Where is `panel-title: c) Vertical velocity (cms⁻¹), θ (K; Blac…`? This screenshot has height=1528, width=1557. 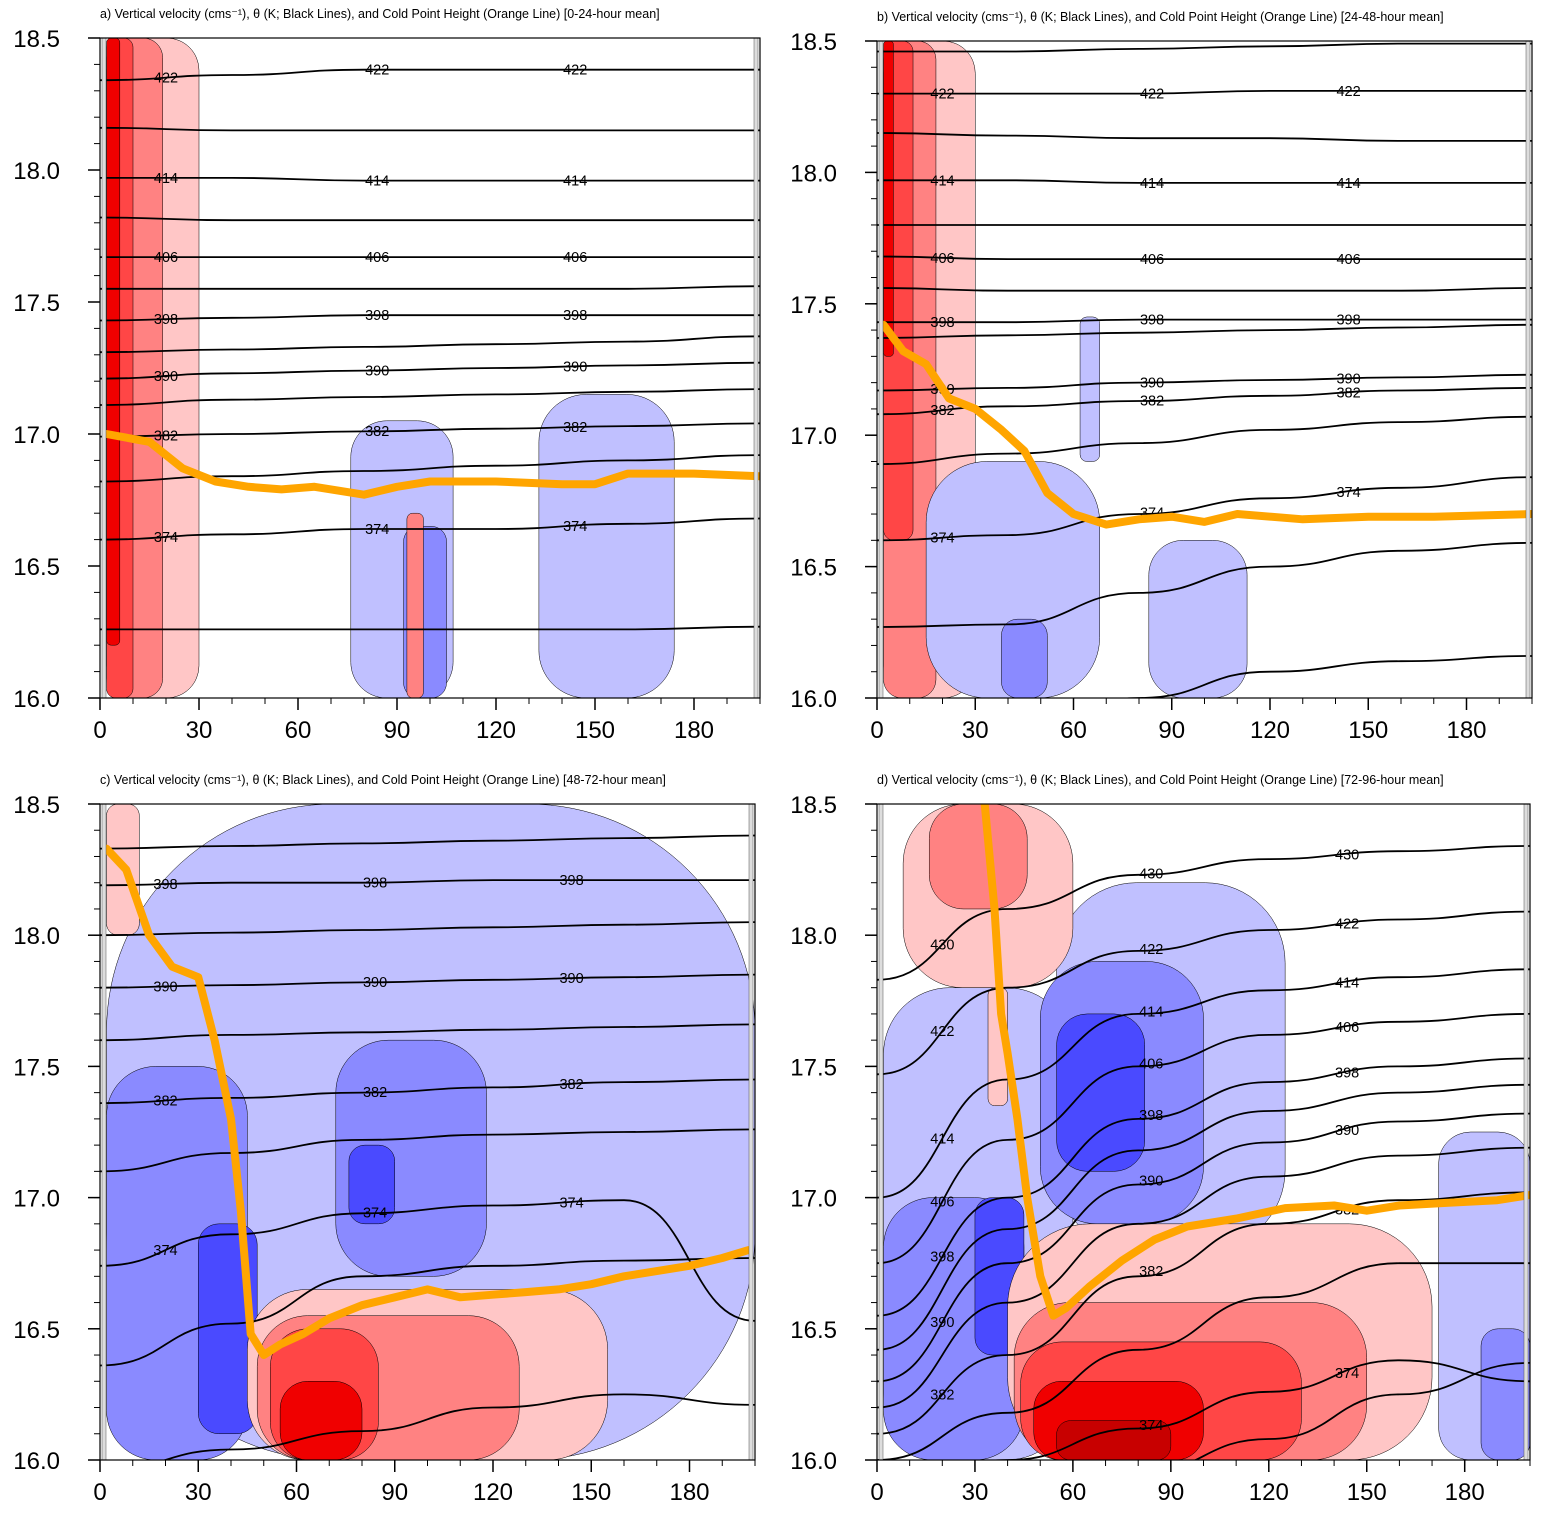
panel-title: c) Vertical velocity (cms⁻¹), θ (K; Blac… is located at coordinates (383, 780).